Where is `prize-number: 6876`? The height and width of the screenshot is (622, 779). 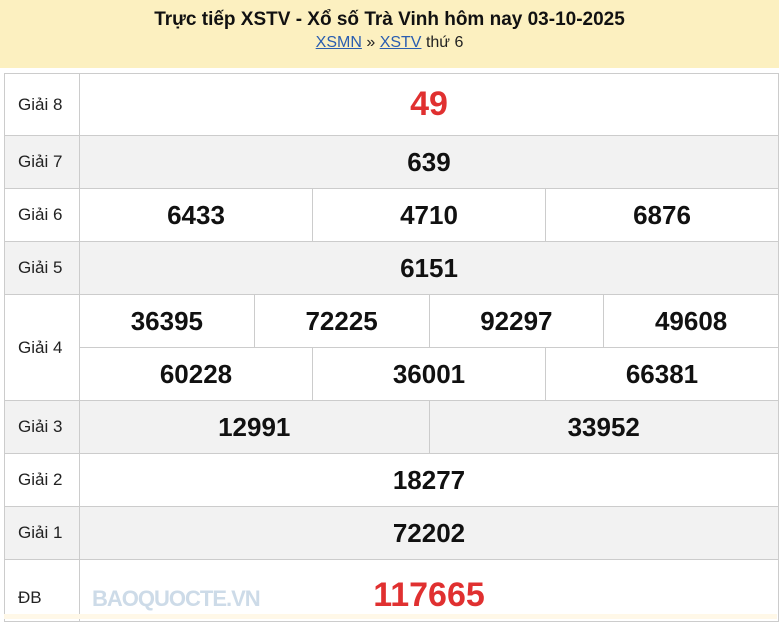
prize-number: 6876 is located at coordinates (661, 215).